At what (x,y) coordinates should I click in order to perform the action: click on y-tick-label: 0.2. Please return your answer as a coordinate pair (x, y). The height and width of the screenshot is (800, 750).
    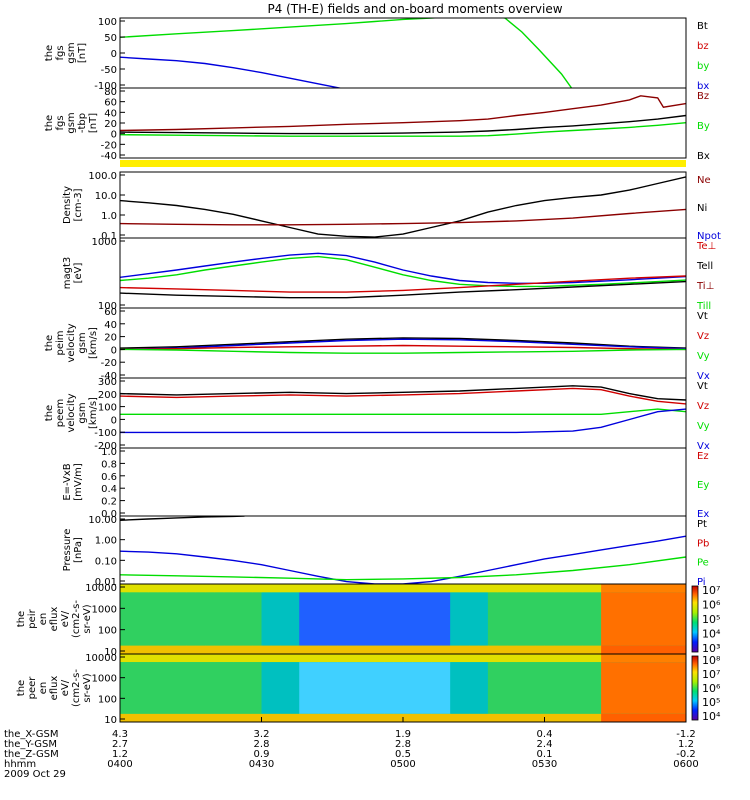
    Looking at the image, I should click on (109, 502).